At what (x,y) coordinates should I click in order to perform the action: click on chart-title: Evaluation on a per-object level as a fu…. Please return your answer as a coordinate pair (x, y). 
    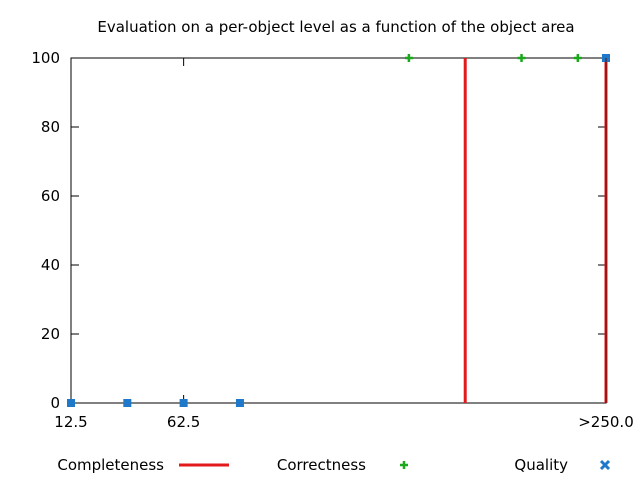
    Looking at the image, I should click on (335, 27).